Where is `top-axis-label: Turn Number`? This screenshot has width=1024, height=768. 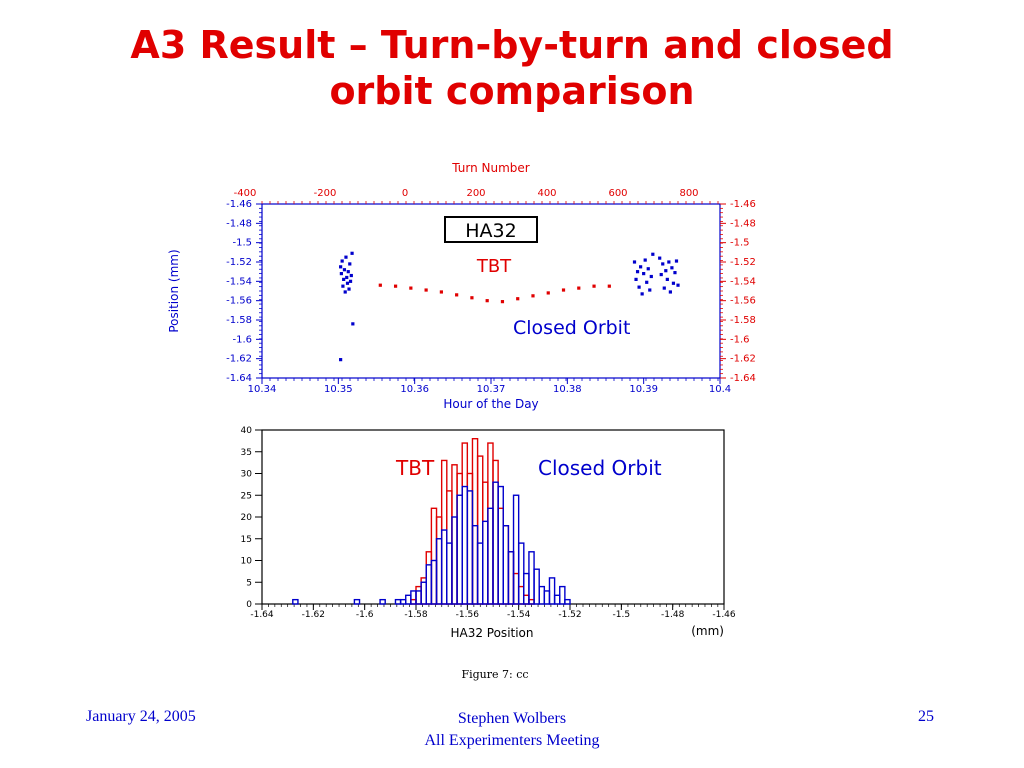
top-axis-label: Turn Number is located at coordinates (490, 168).